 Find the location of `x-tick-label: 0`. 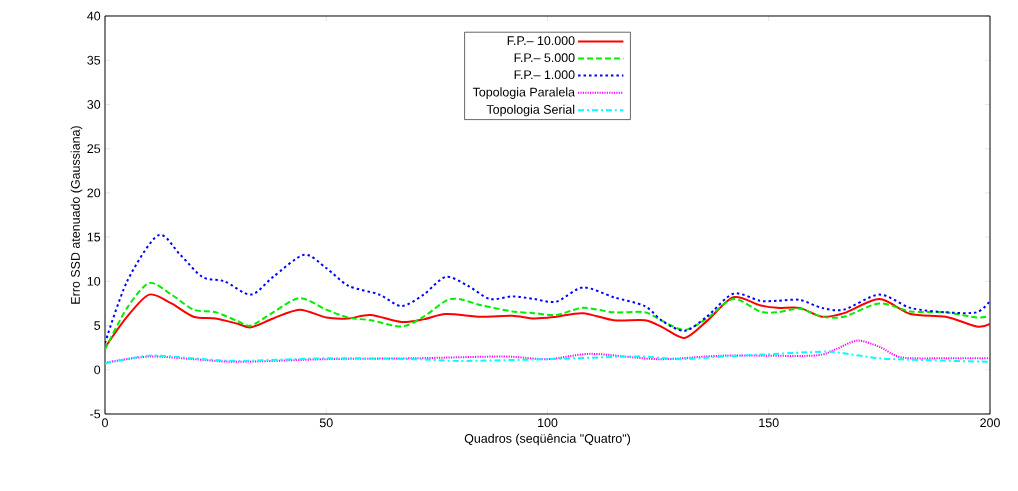

x-tick-label: 0 is located at coordinates (105, 423).